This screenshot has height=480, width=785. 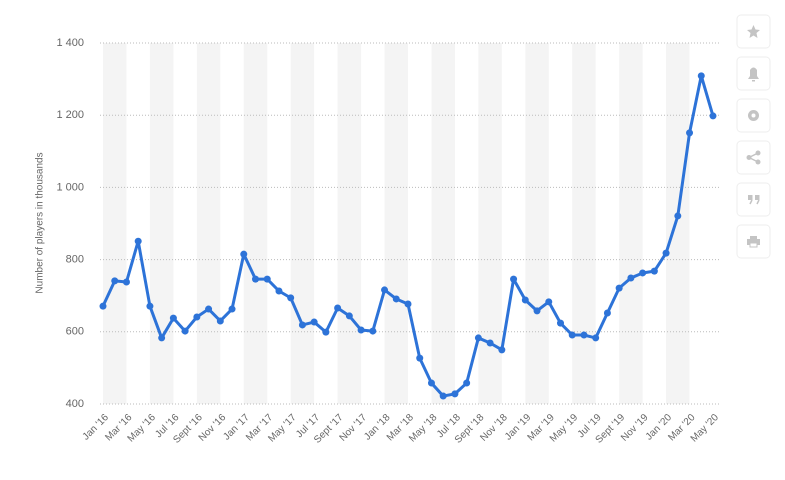 I want to click on print-button, so click(x=753, y=241).